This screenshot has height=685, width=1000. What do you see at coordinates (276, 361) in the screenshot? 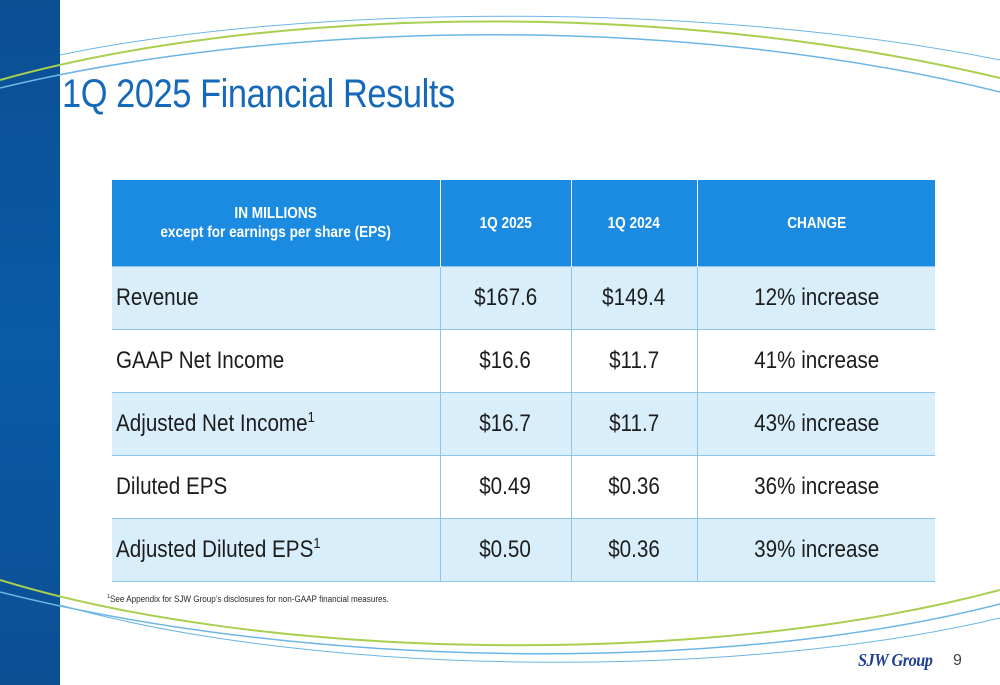
I see `row-label: GAAP Net Income` at bounding box center [276, 361].